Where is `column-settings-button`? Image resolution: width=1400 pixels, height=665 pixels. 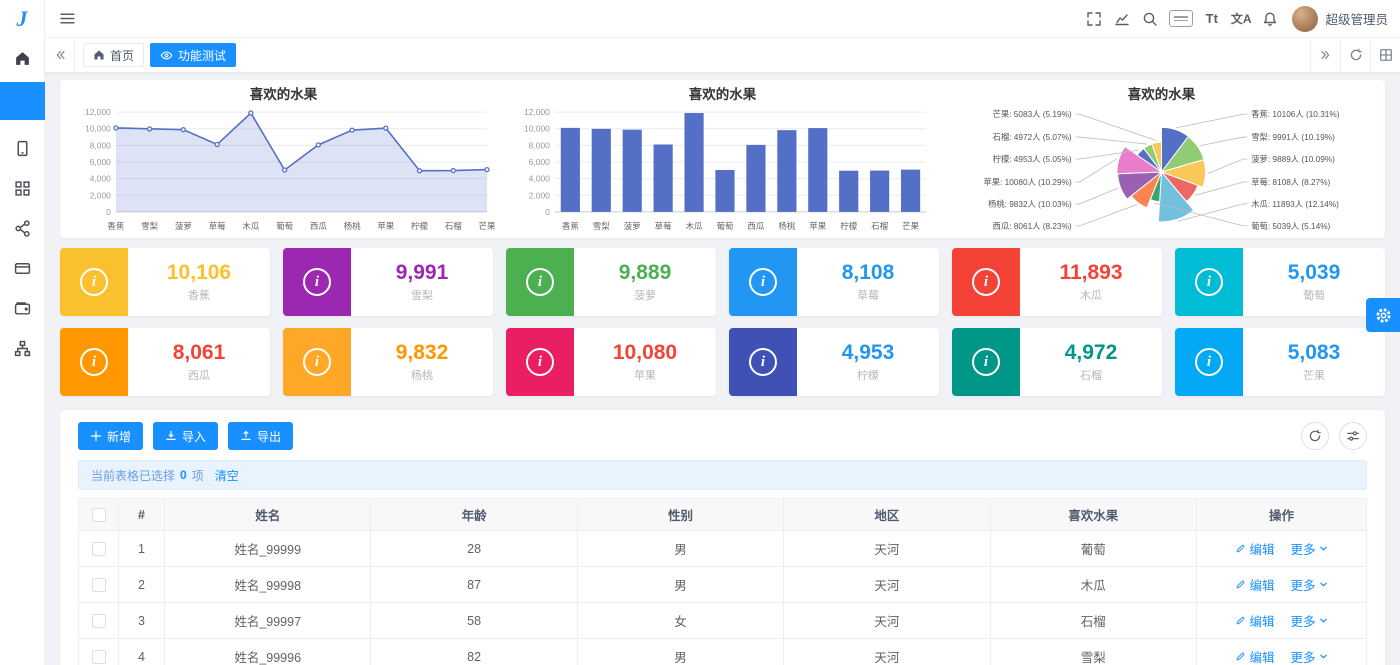 column-settings-button is located at coordinates (1353, 436).